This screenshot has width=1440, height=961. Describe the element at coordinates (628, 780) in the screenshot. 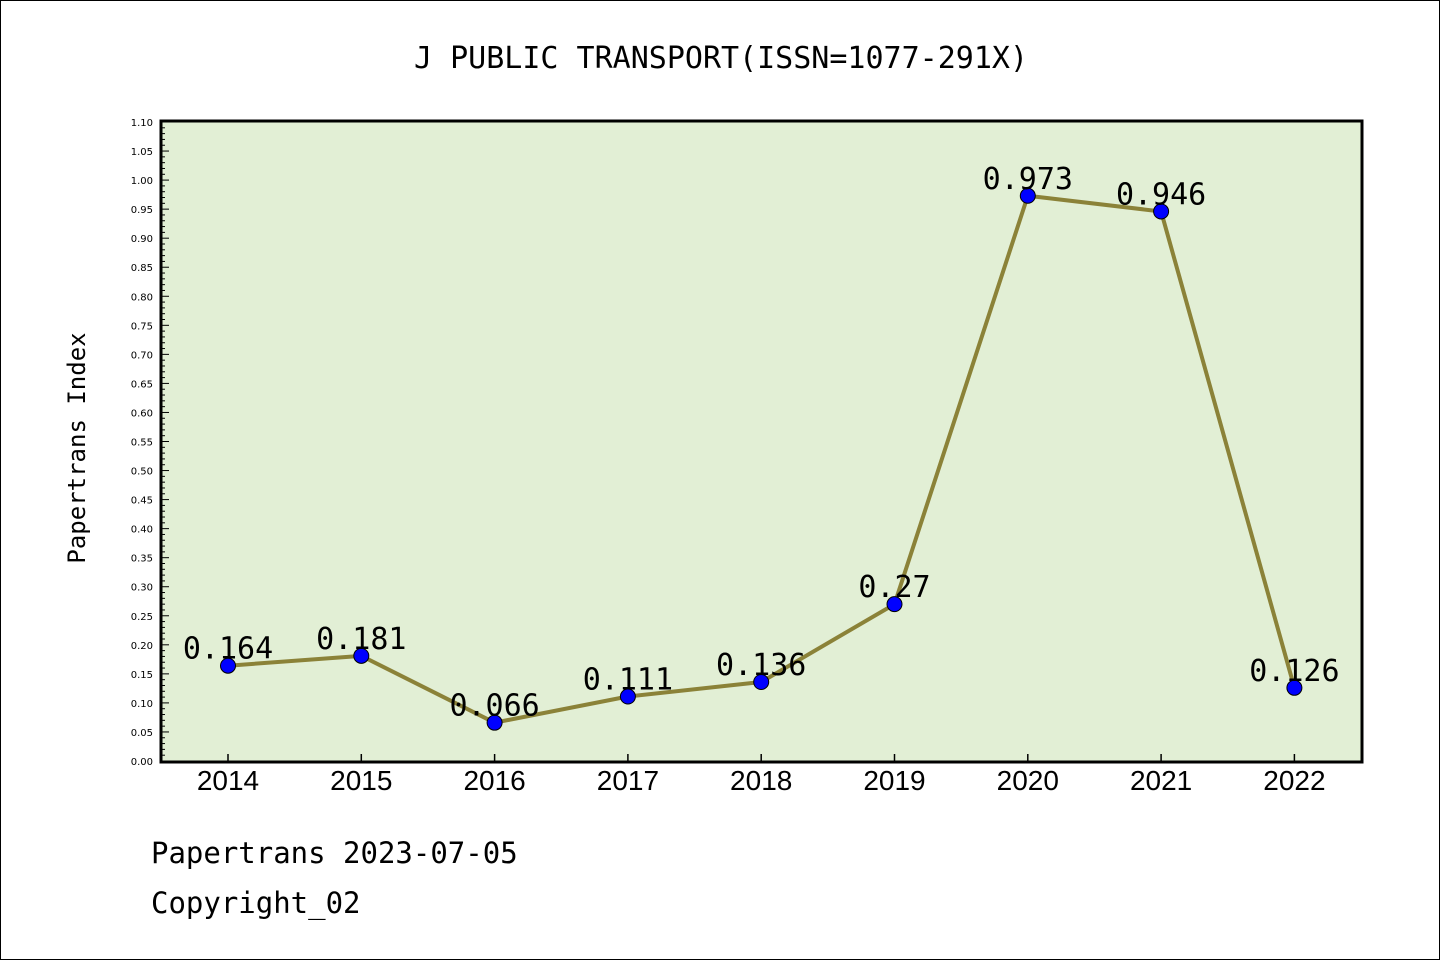

I see `x-tick-label: 2017` at that location.